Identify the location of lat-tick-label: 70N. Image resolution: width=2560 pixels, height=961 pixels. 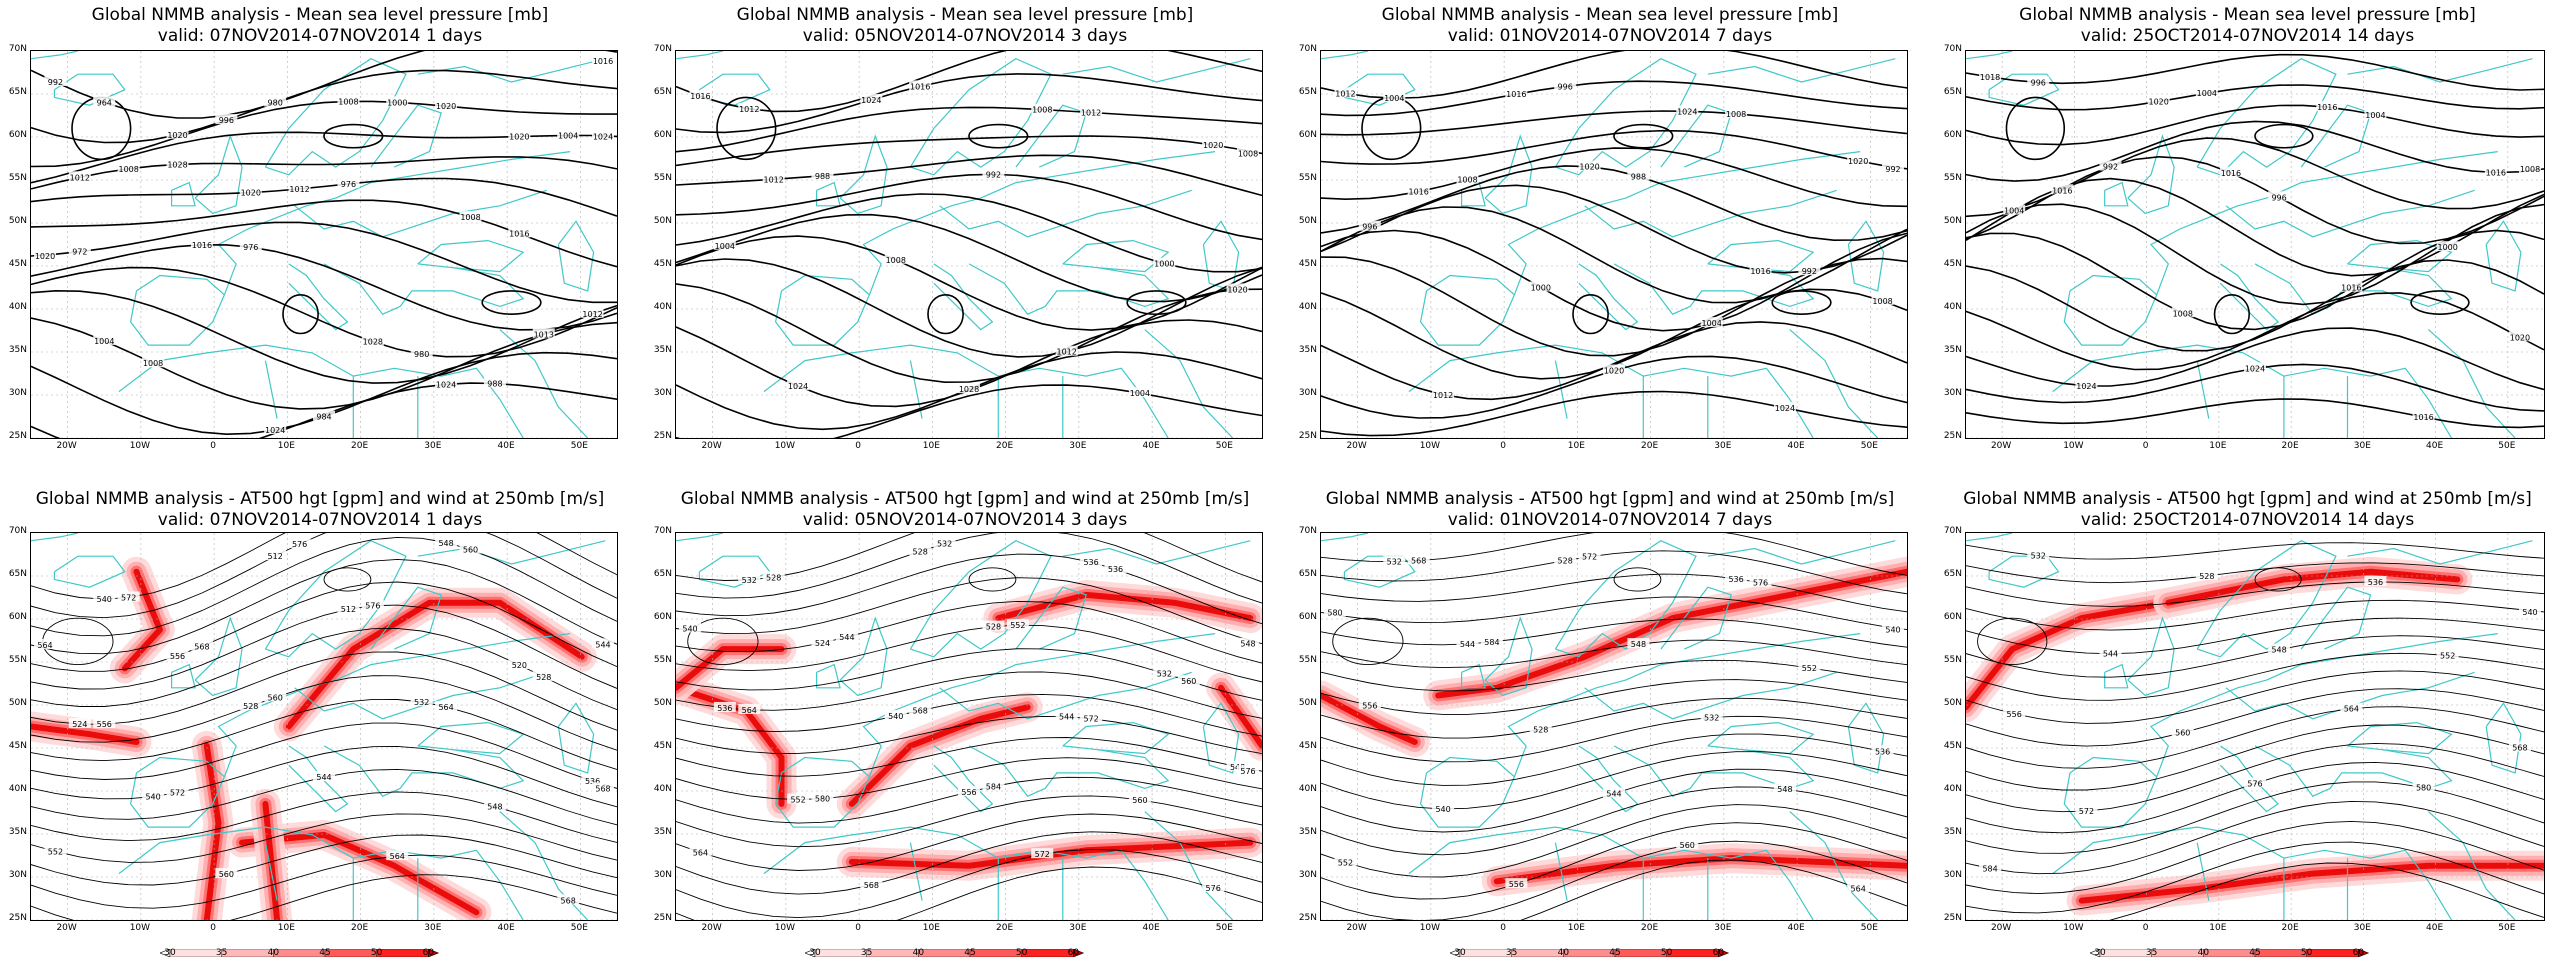
(1307, 531).